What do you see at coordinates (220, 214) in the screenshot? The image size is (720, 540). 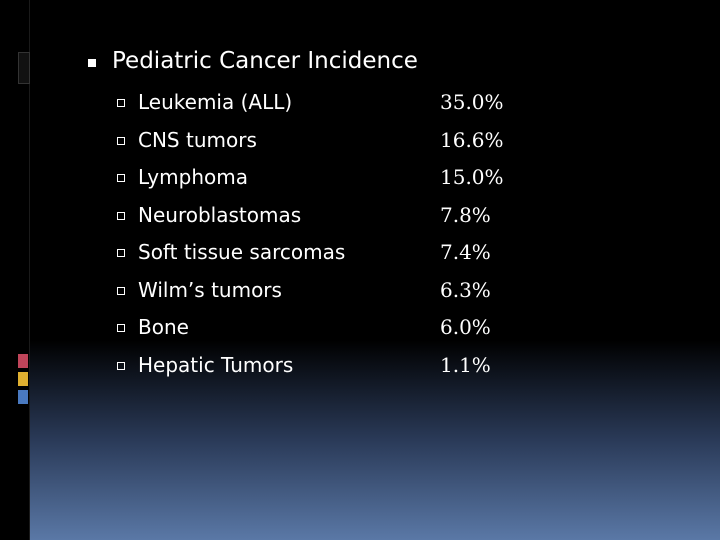 I see `item-label: Neuroblastomas` at bounding box center [220, 214].